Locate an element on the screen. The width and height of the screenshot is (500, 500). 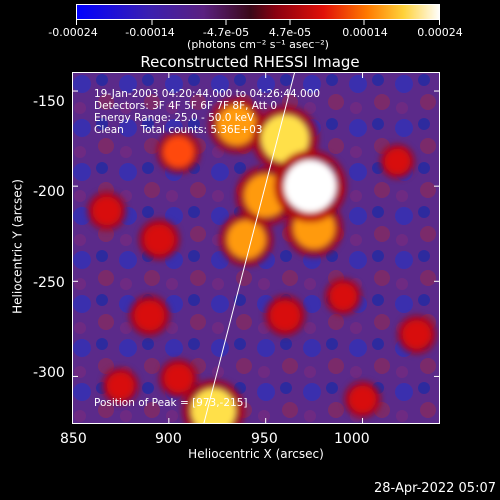
y-tick-label: -200 is located at coordinates (49, 192).